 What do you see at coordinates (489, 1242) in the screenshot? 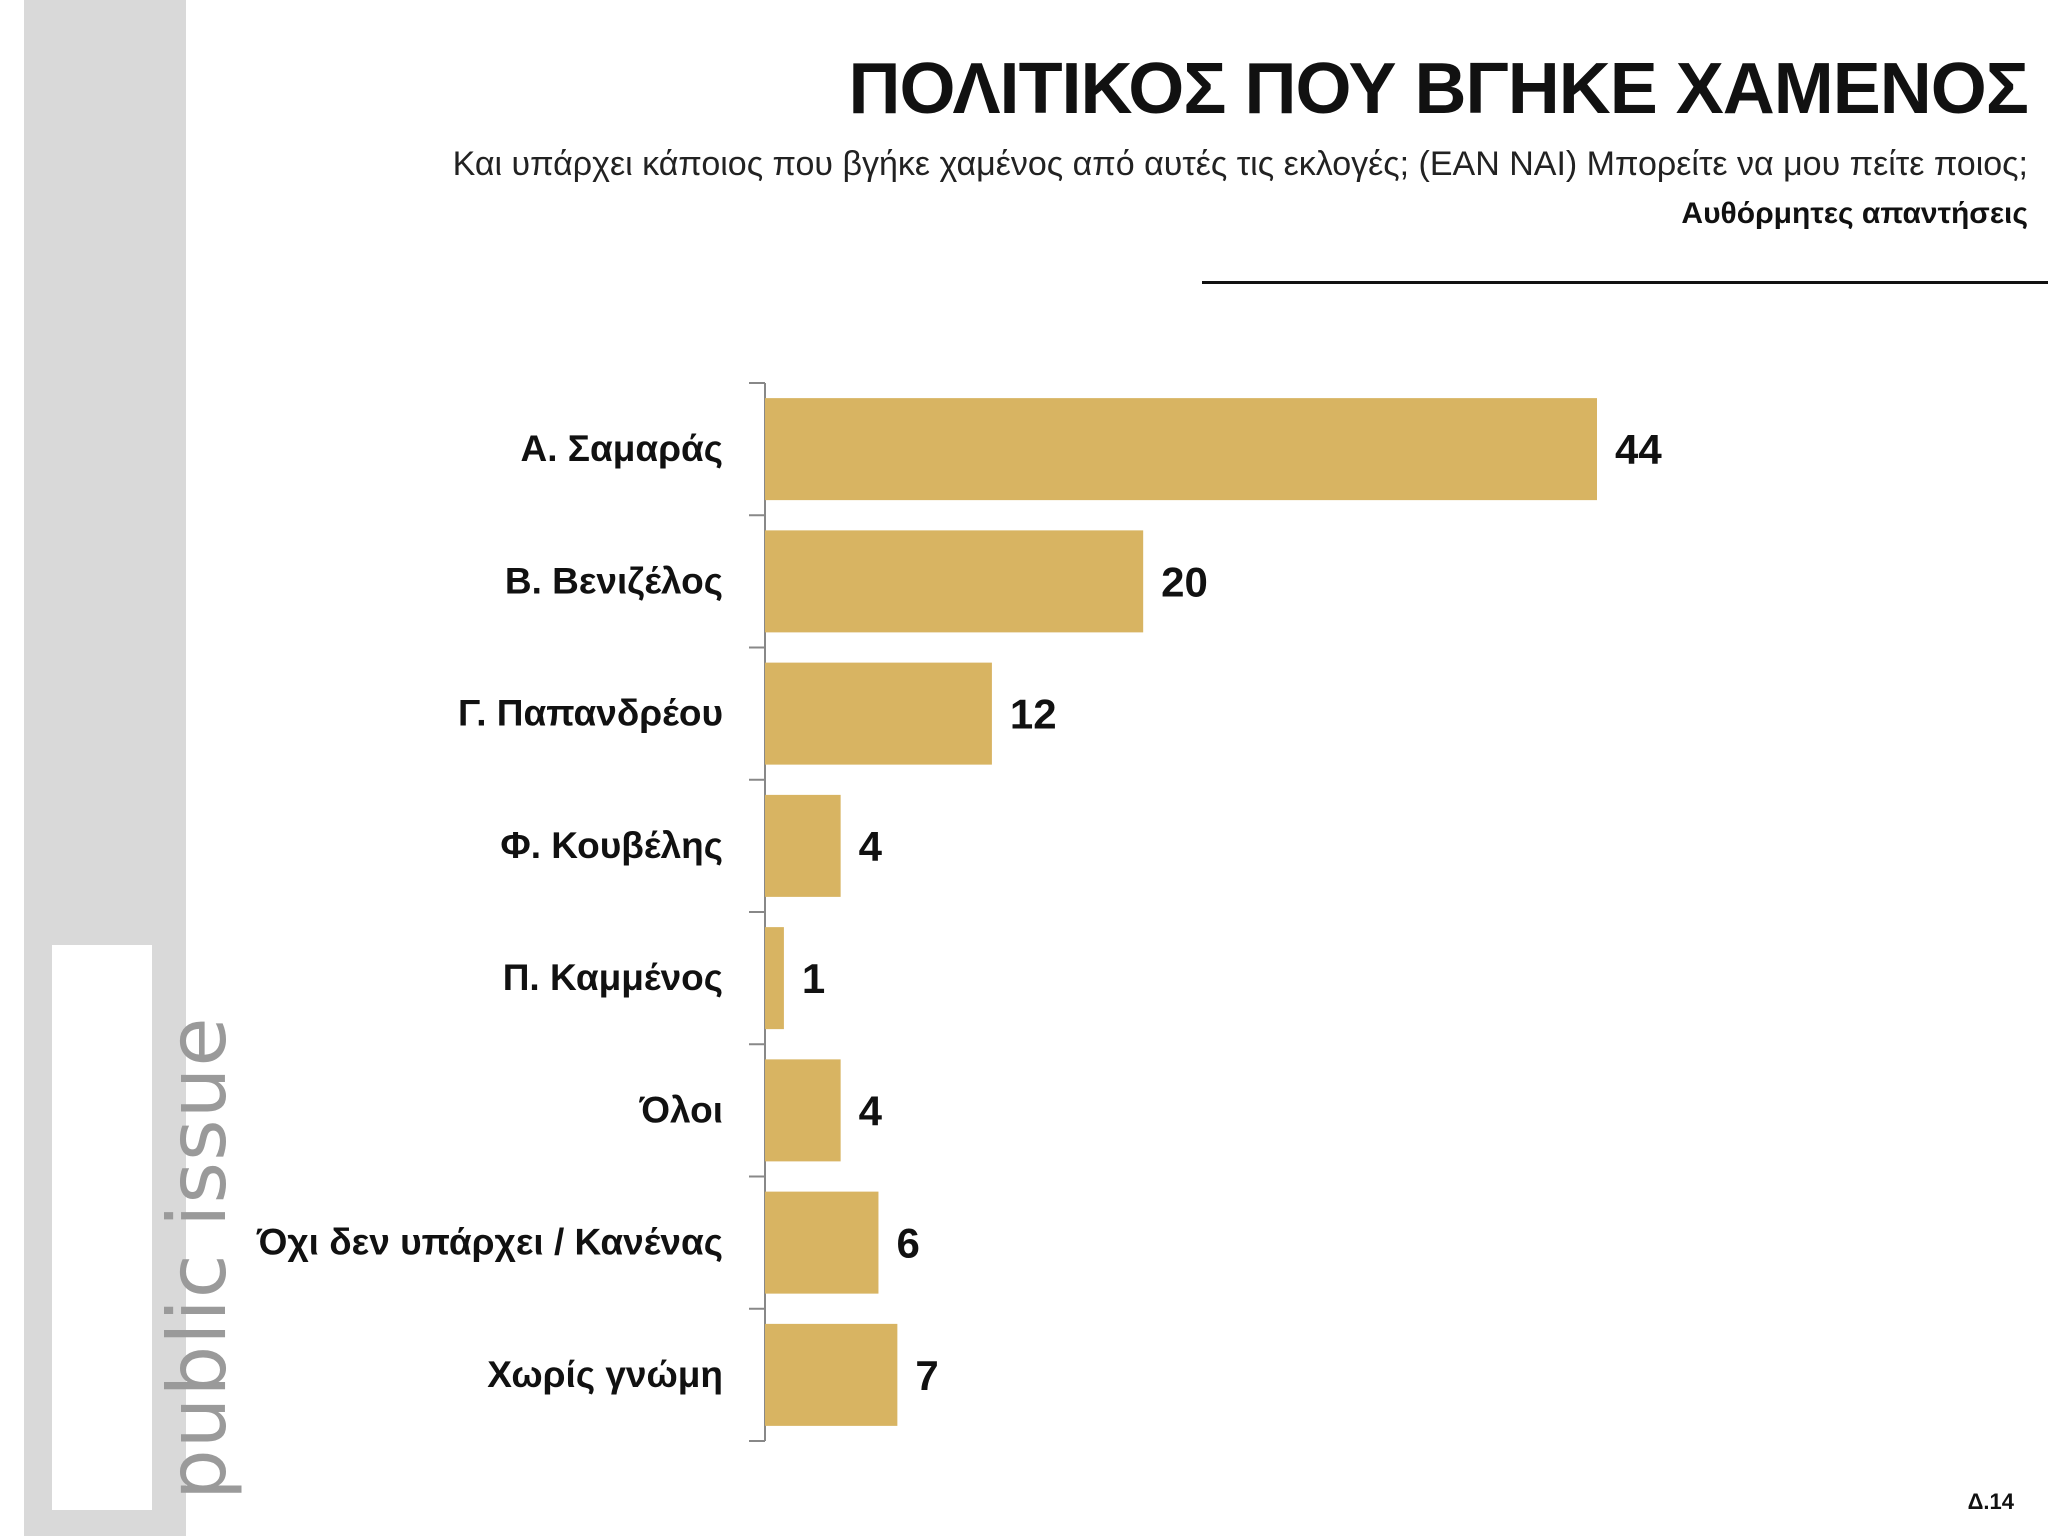
I see `category-label: Όχι δεν υπάρχει / Κανένας` at bounding box center [489, 1242].